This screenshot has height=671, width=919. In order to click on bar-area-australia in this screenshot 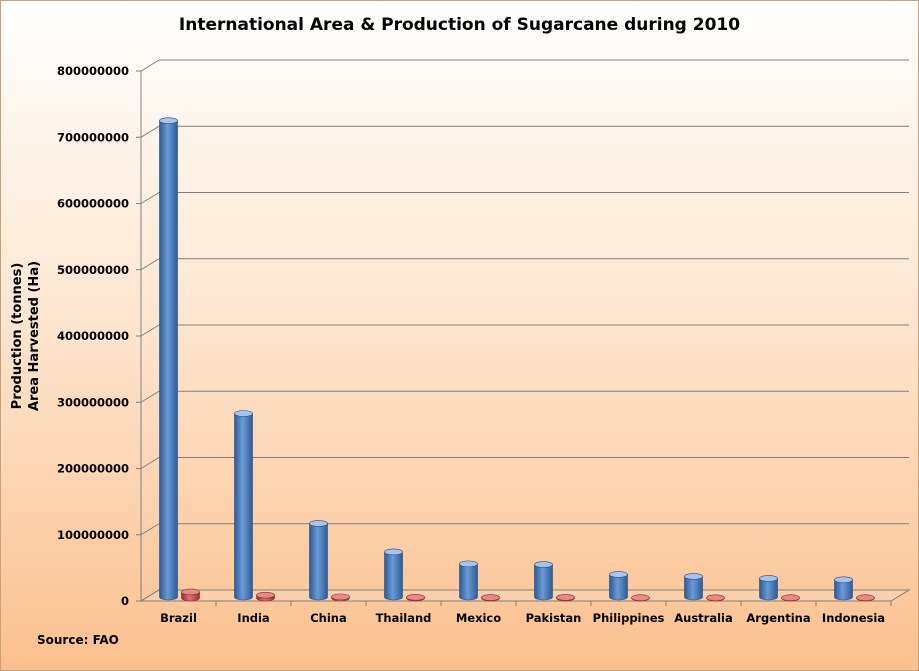, I will do `click(715, 598)`.